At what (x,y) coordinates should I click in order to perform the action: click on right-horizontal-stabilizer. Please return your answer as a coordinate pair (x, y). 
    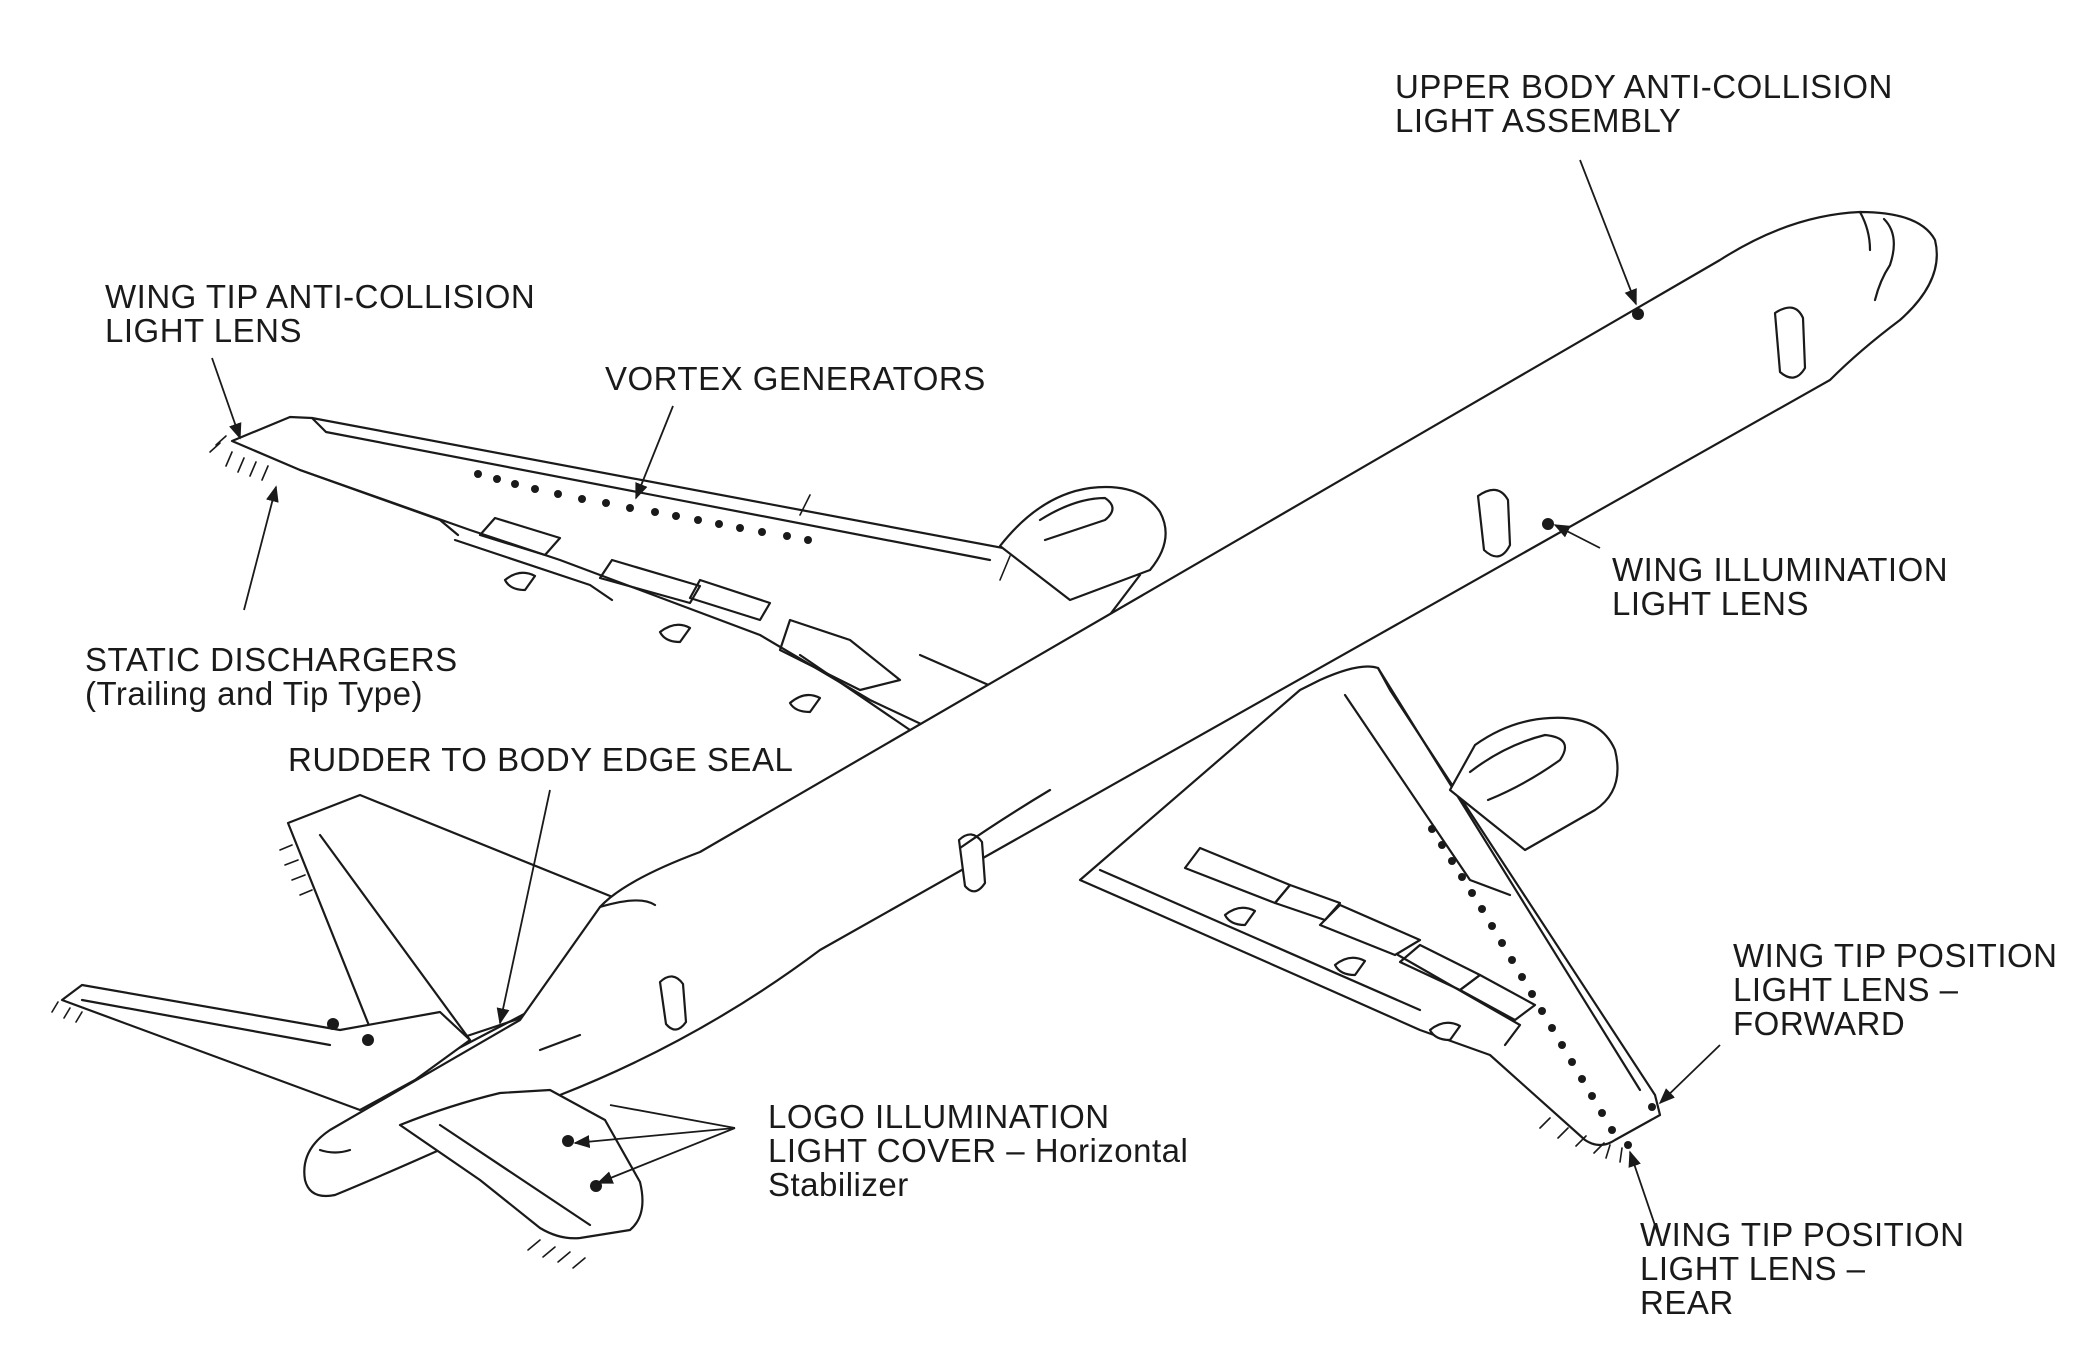
    Looking at the image, I should click on (521, 1178).